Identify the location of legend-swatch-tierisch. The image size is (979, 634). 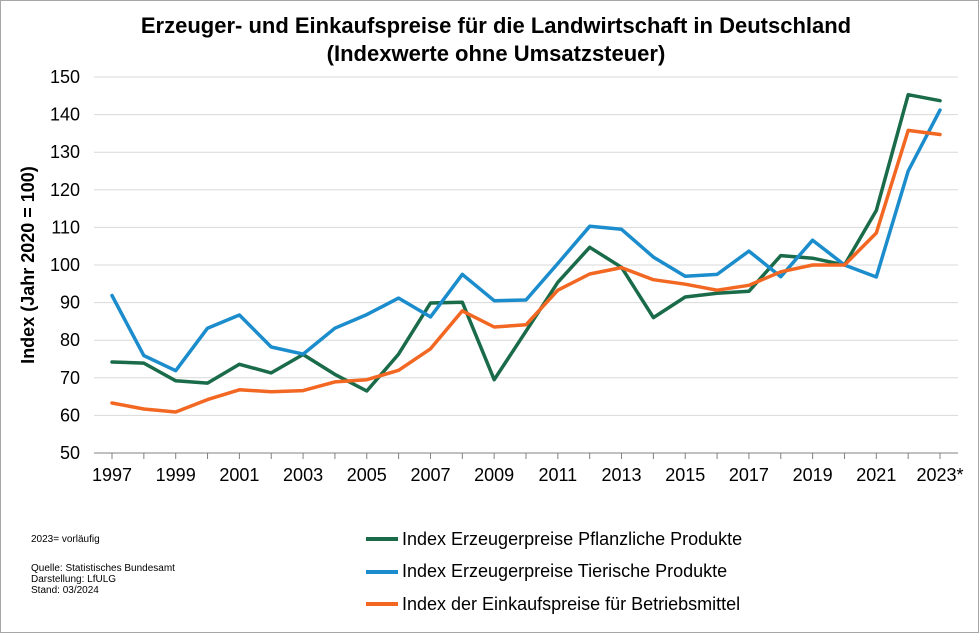
(382, 571).